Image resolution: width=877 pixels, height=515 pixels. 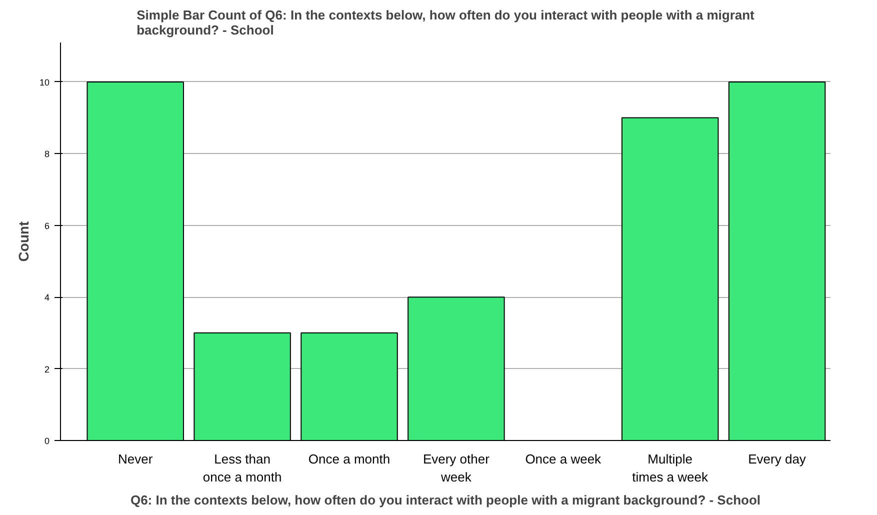 What do you see at coordinates (563, 459) in the screenshot?
I see `x-tick-label: Once a week` at bounding box center [563, 459].